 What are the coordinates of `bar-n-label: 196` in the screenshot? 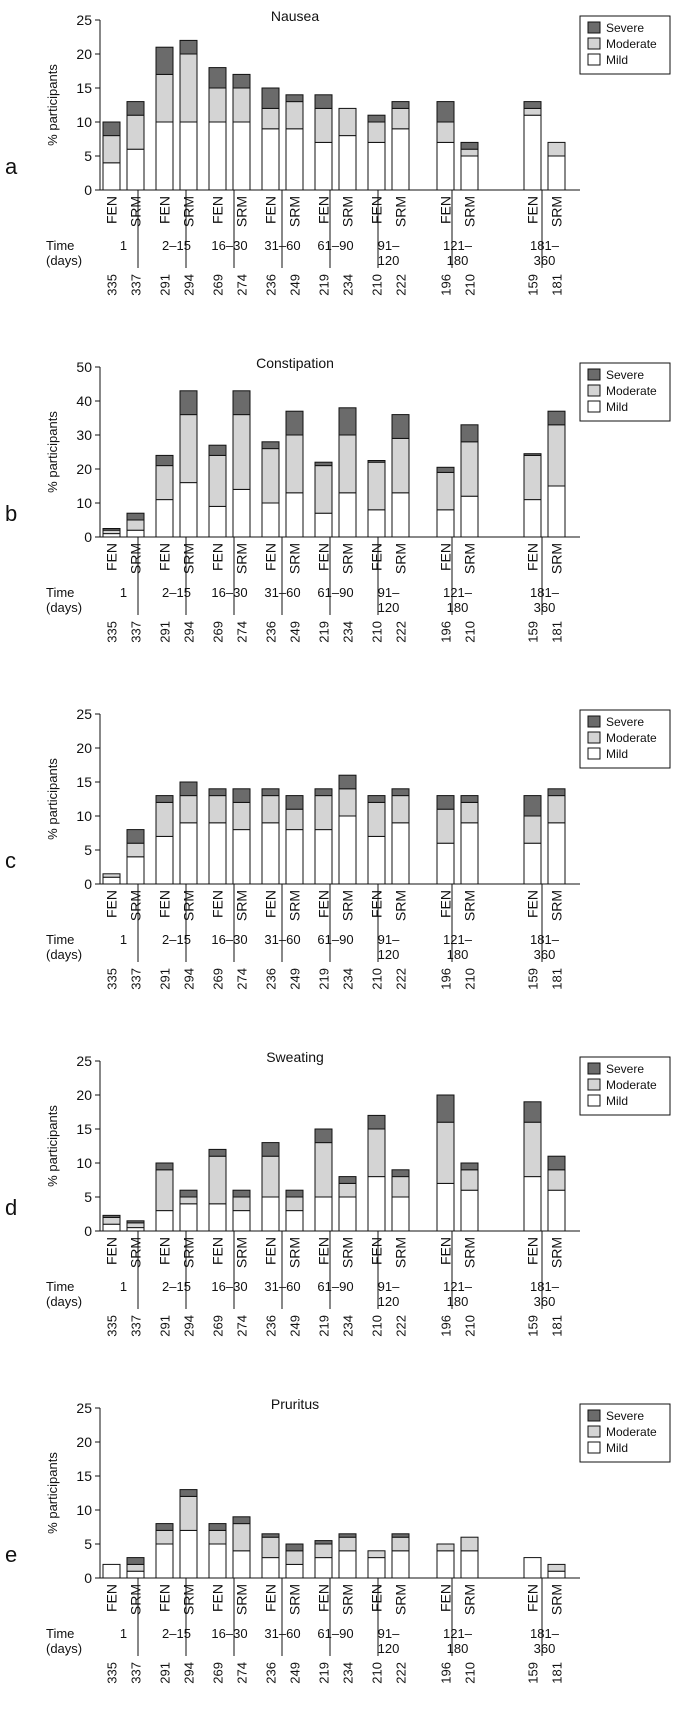 It's located at (446, 1673).